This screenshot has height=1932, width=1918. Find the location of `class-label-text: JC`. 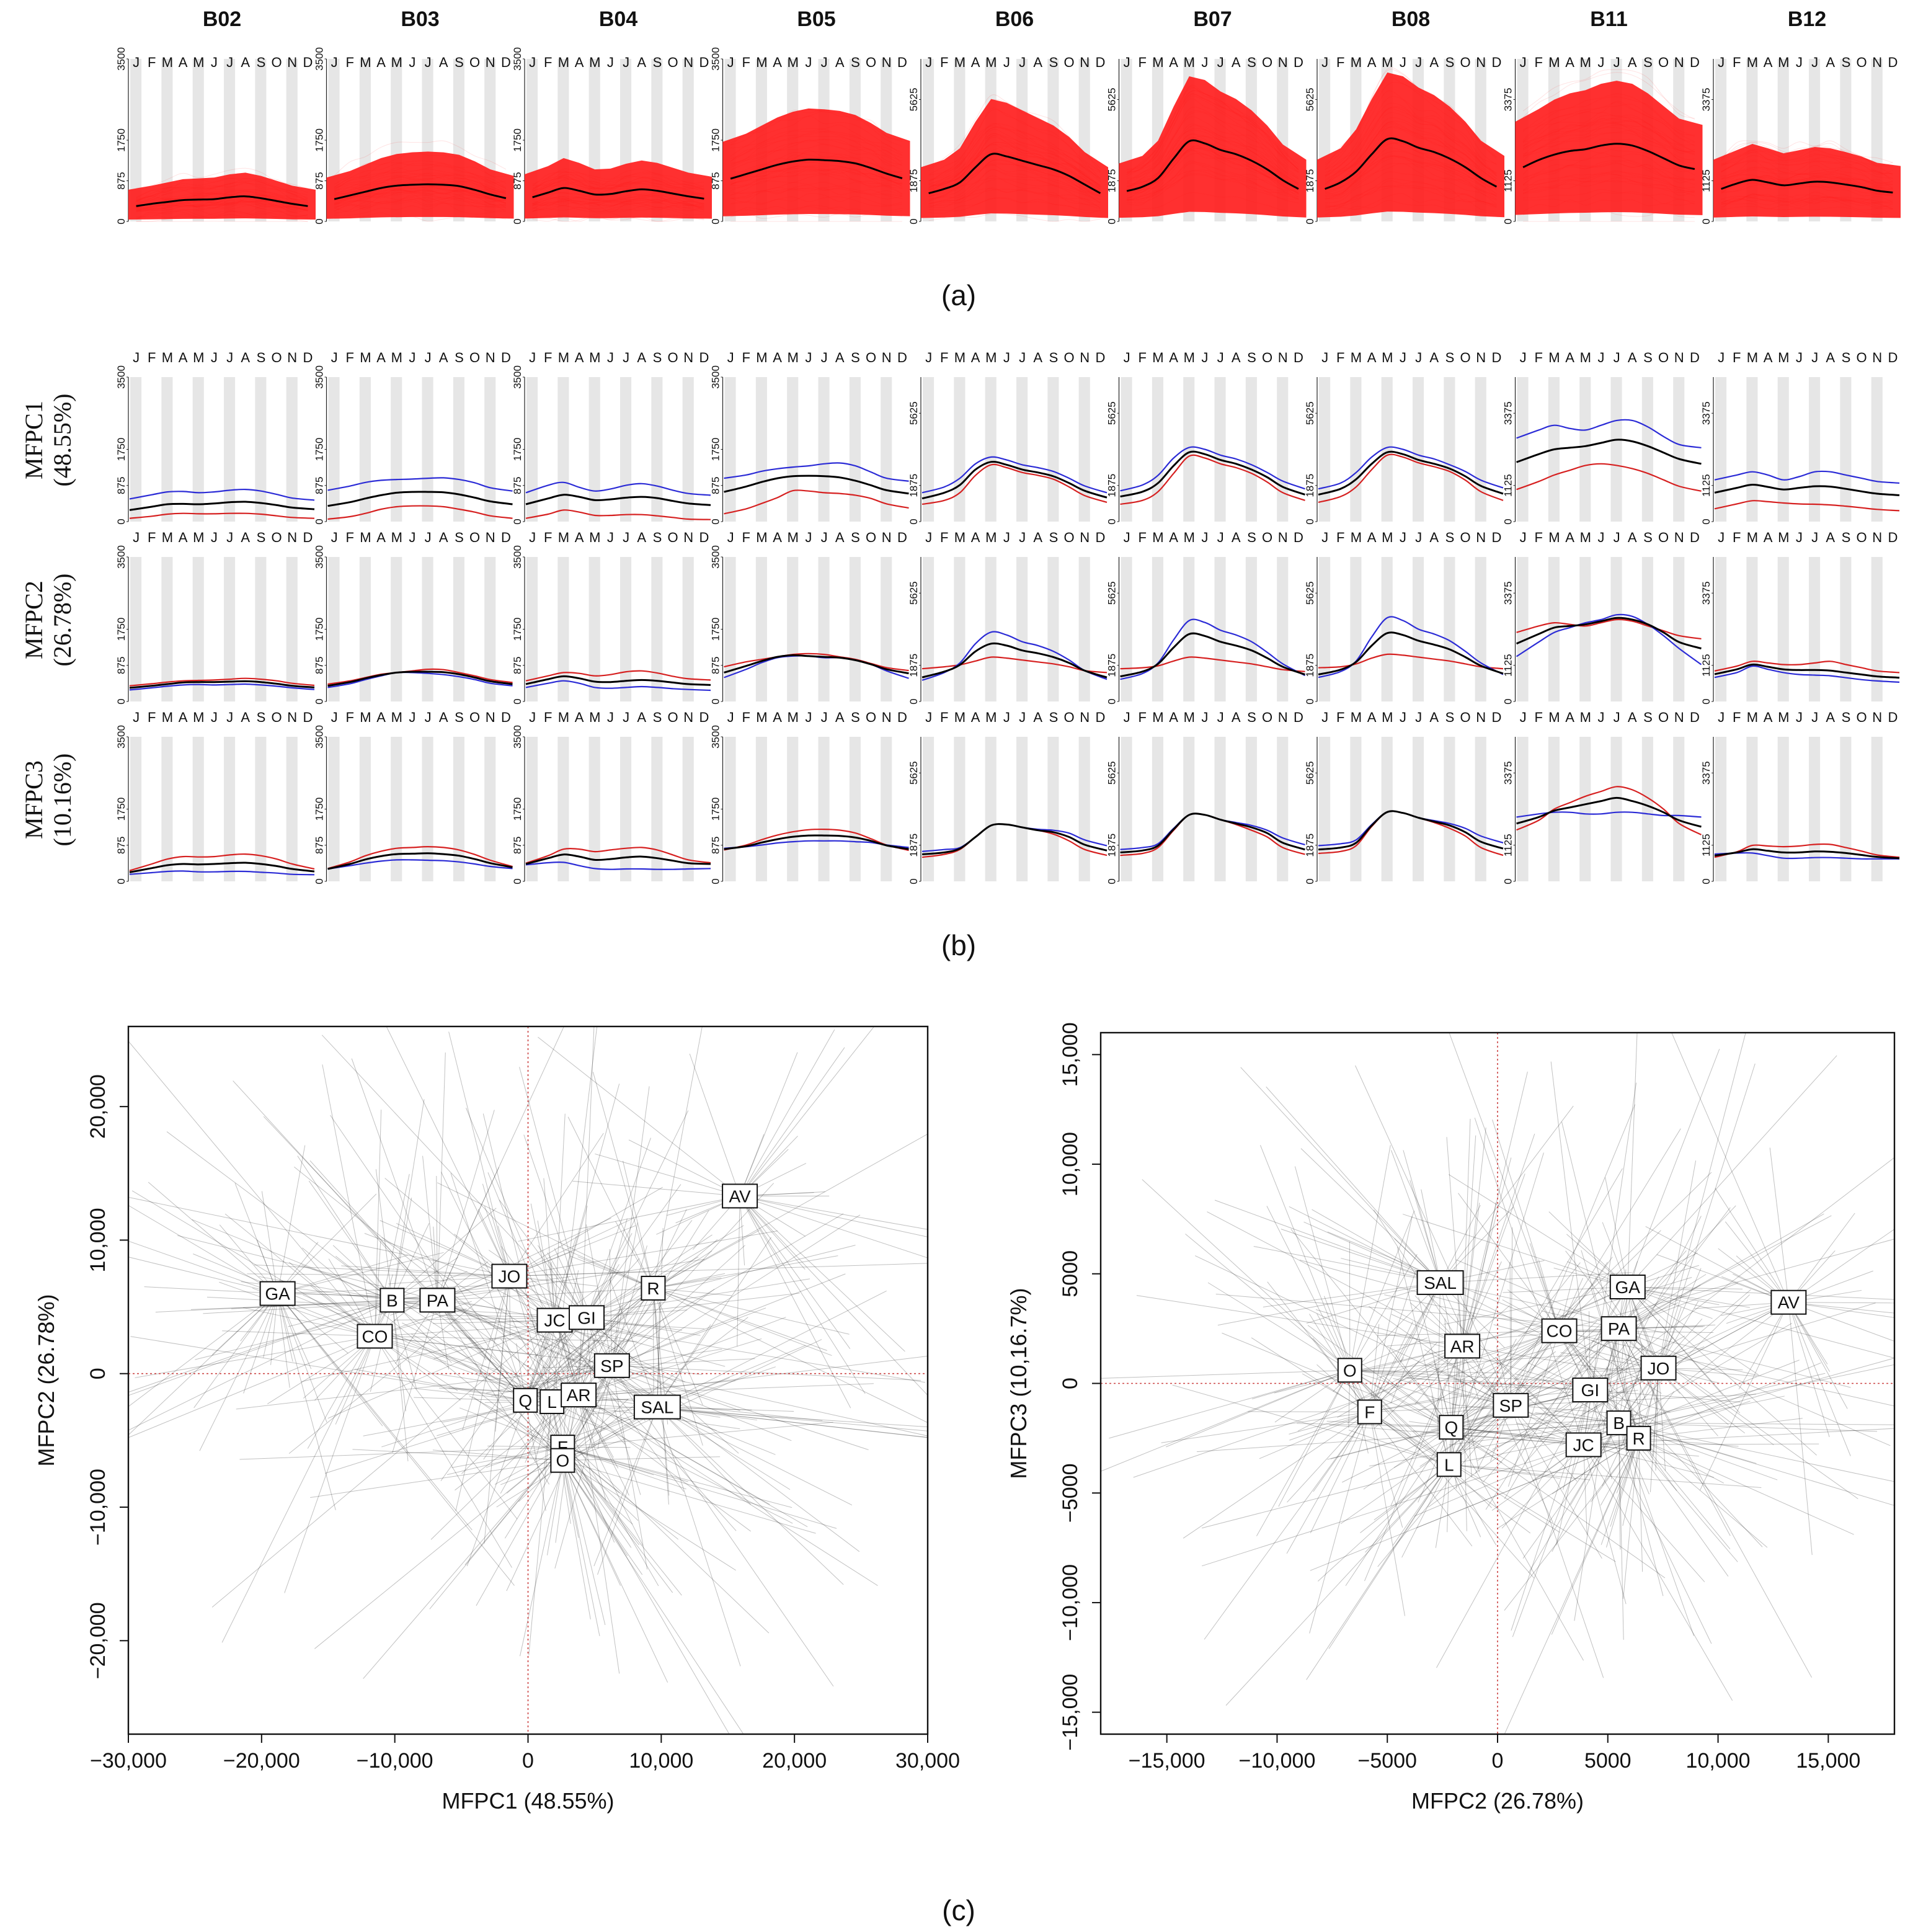

class-label-text: JC is located at coordinates (1583, 1445).